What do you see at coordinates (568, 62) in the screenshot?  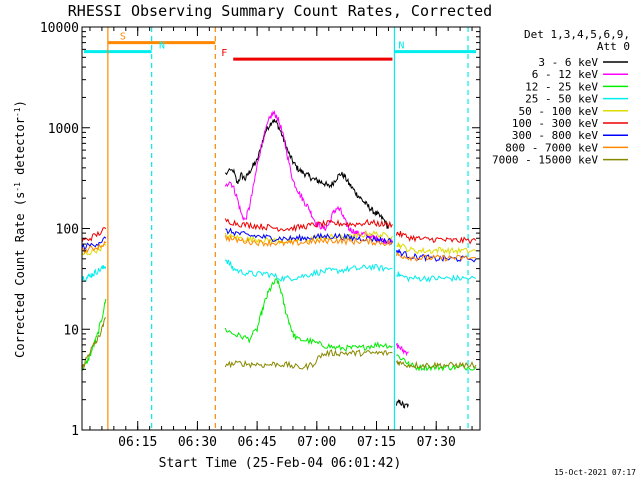 I see `legend-entry-label: 3 - 6 keV` at bounding box center [568, 62].